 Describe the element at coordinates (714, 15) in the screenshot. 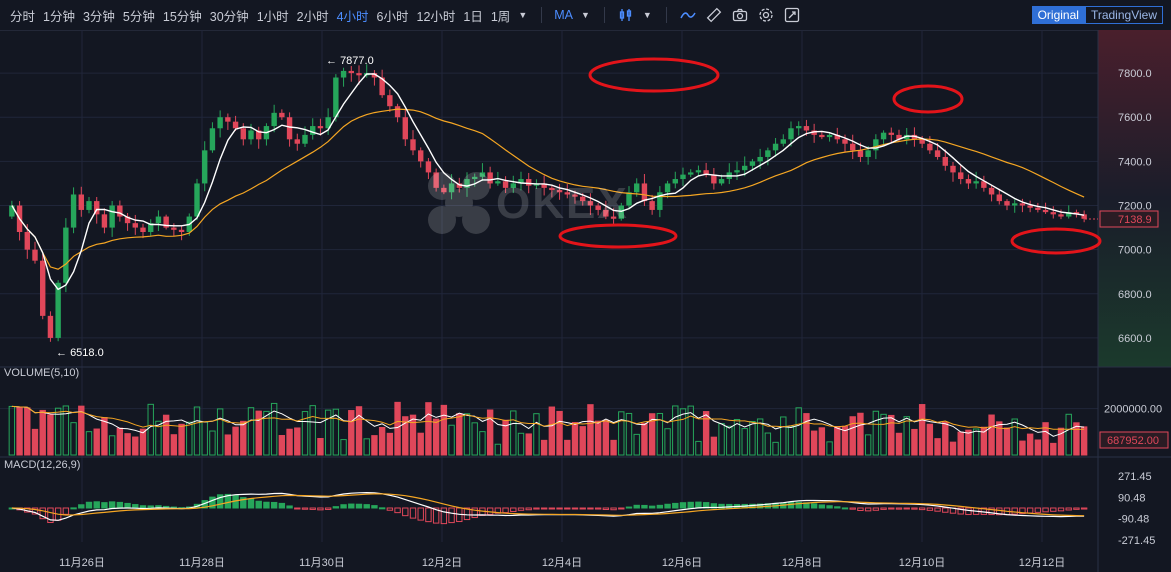

I see `ruler-icon` at that location.